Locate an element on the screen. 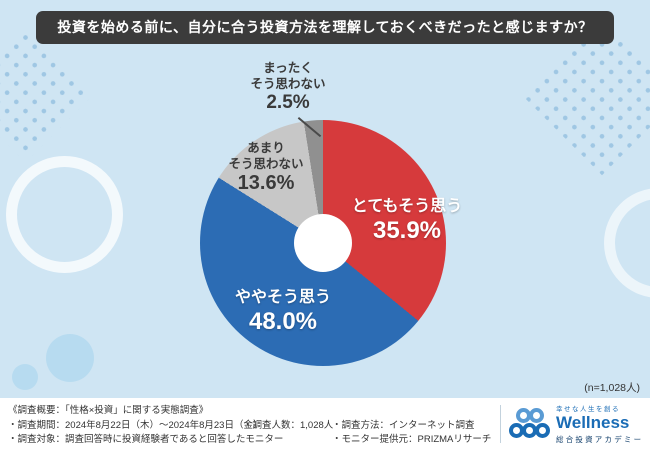 This screenshot has width=650, height=450. survey-respondents: ・調査人数：1,028人 is located at coordinates (288, 425).